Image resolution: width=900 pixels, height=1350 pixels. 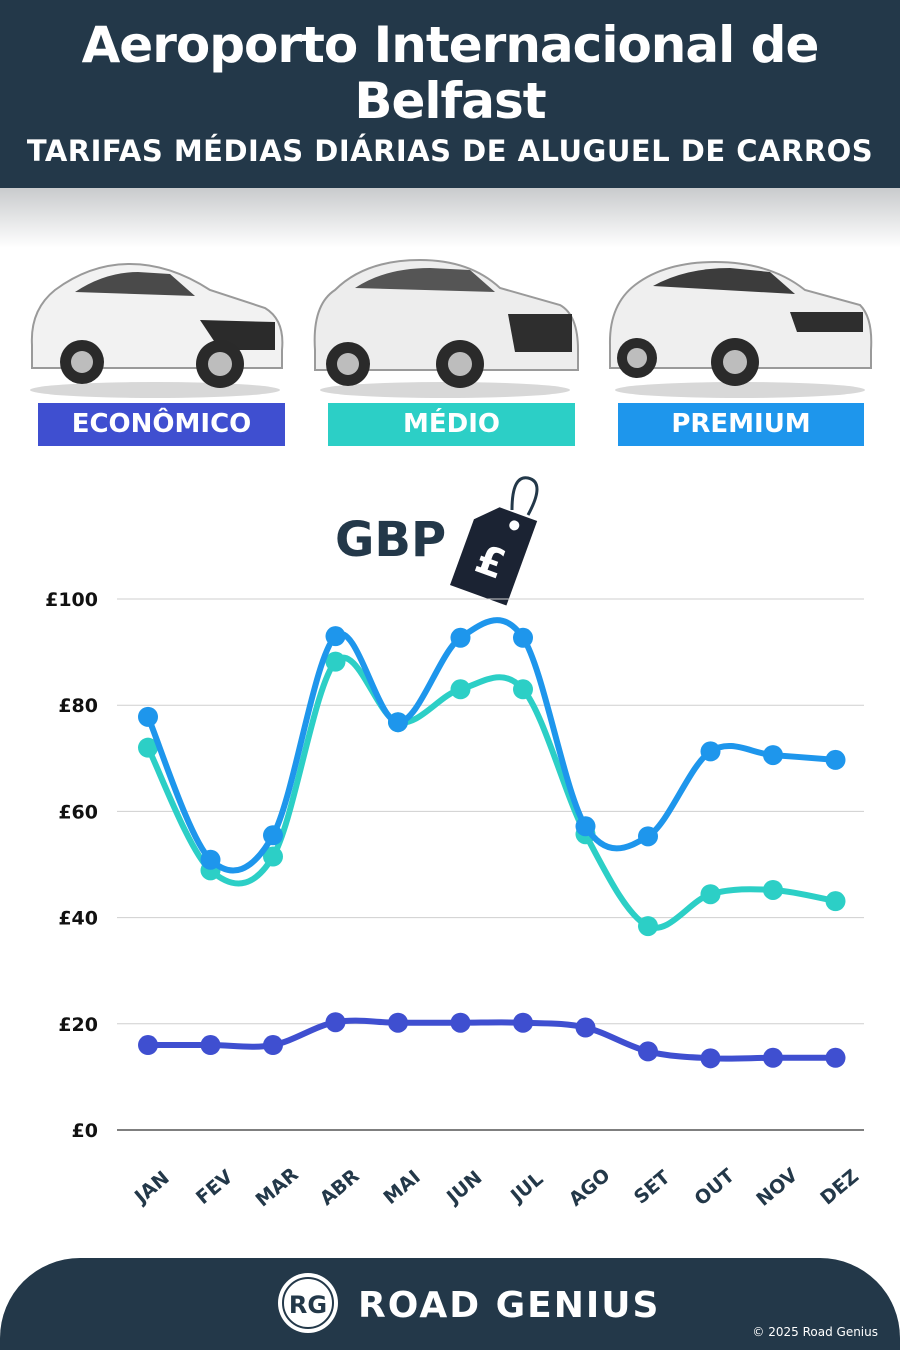 I want to click on y-tick-label: £40, so click(x=78, y=919).